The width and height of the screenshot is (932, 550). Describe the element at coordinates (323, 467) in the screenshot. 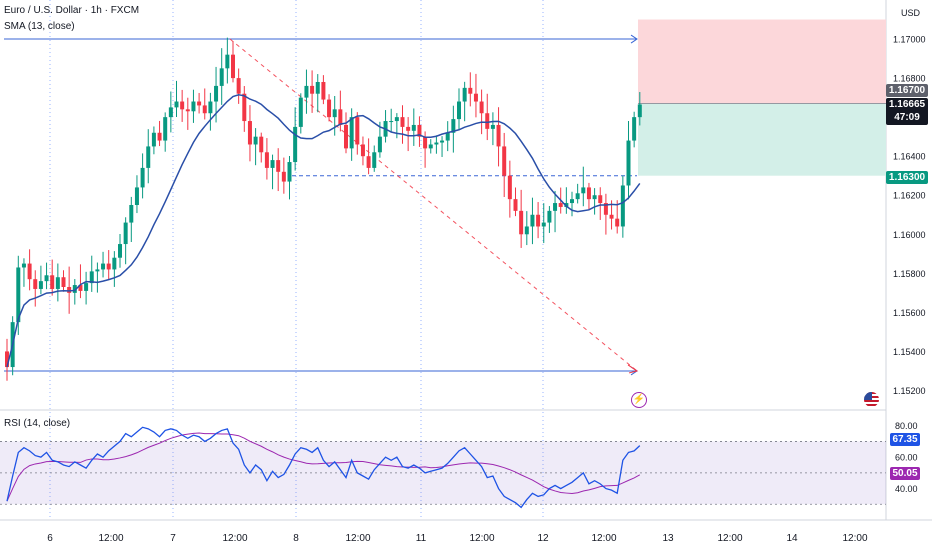

I see `rsi-line` at that location.